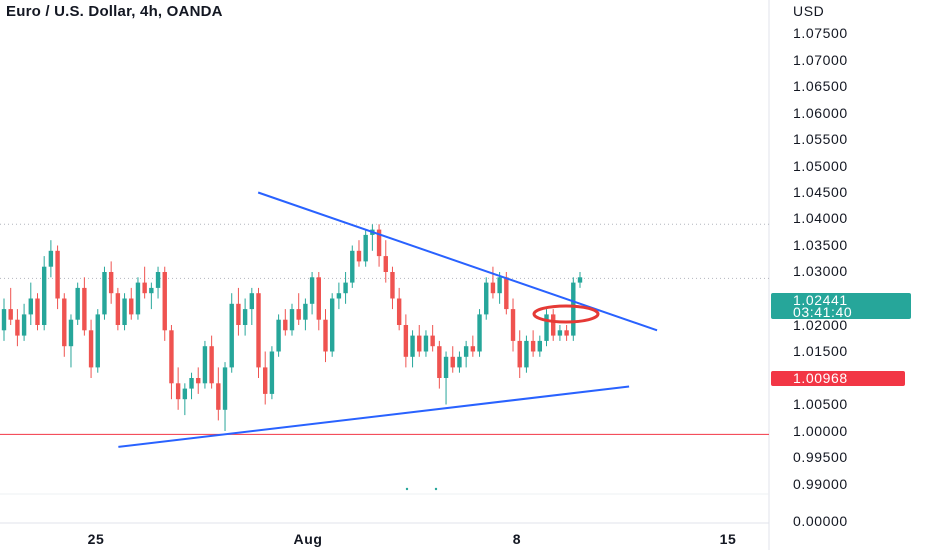 This screenshot has height=550, width=932. What do you see at coordinates (517, 539) in the screenshot?
I see `time-tick-label: 8` at bounding box center [517, 539].